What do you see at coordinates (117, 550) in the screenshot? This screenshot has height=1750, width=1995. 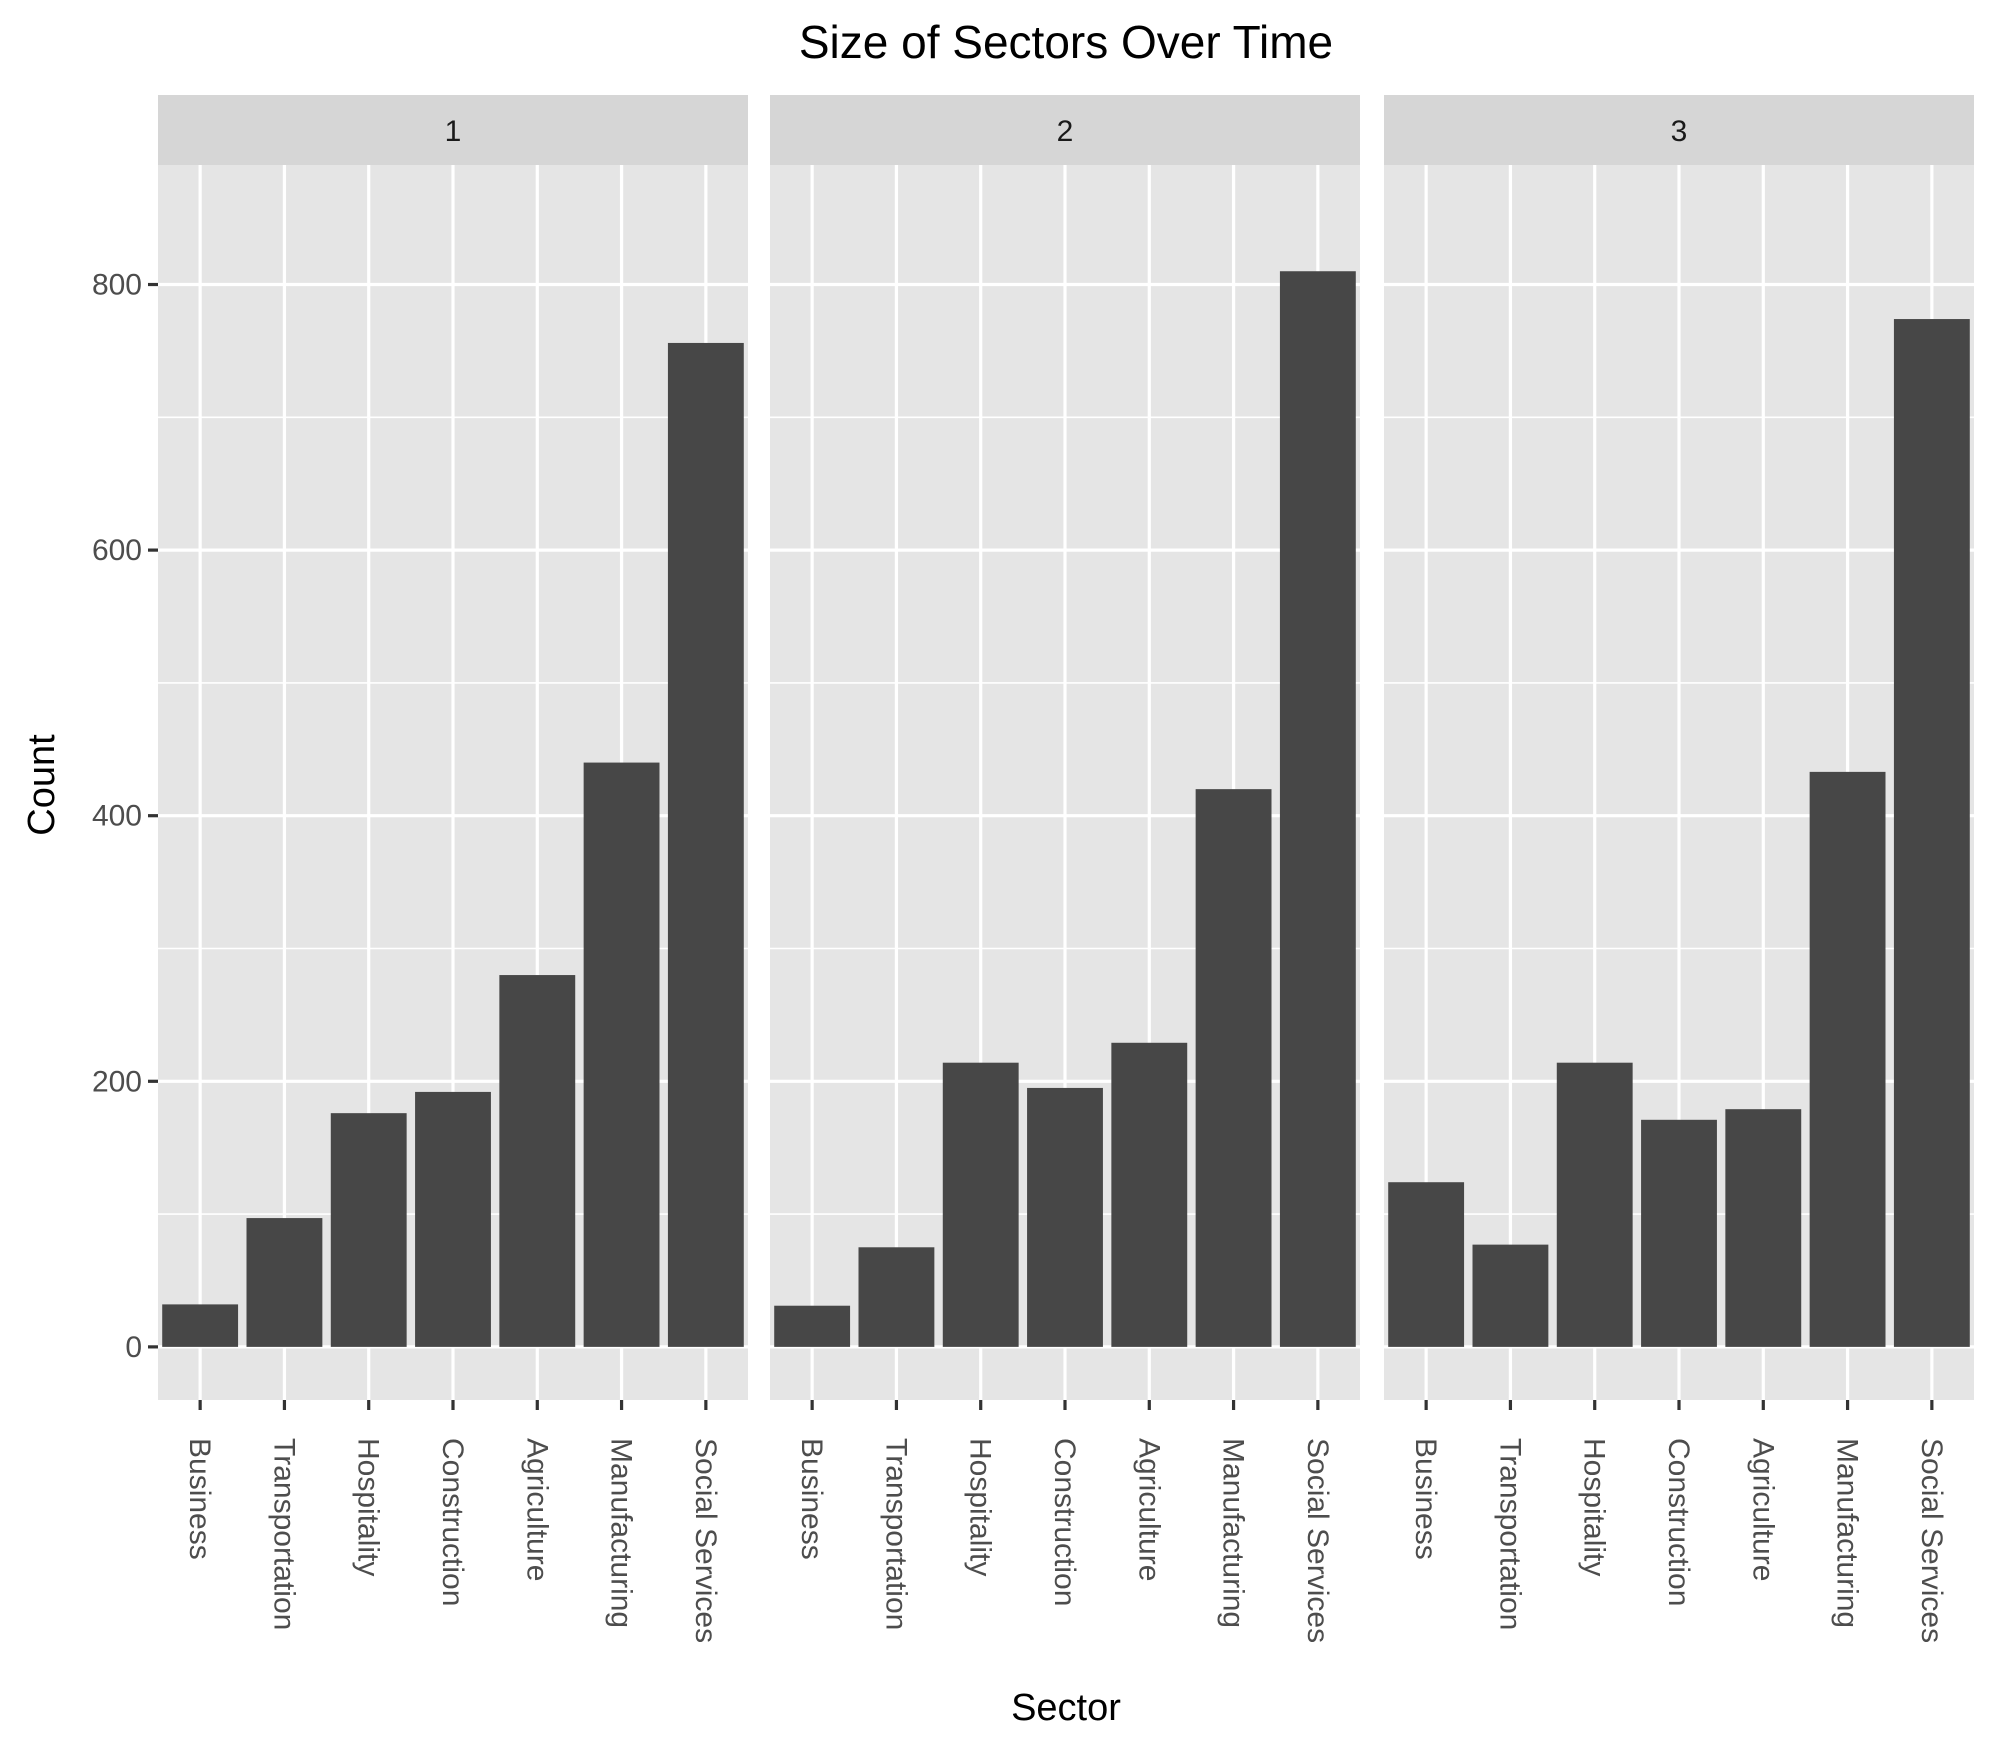 I see `y-tick-label: 600` at bounding box center [117, 550].